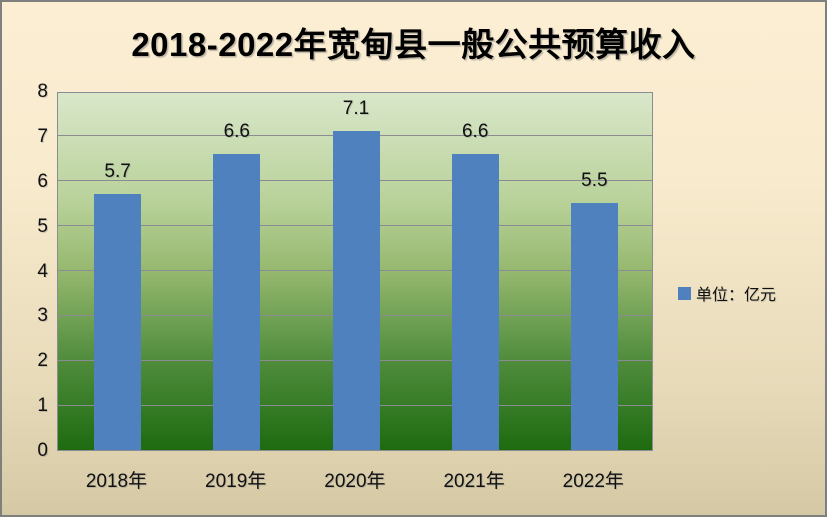 This screenshot has width=827, height=517. I want to click on x-axis-category-label: 2022年, so click(593, 481).